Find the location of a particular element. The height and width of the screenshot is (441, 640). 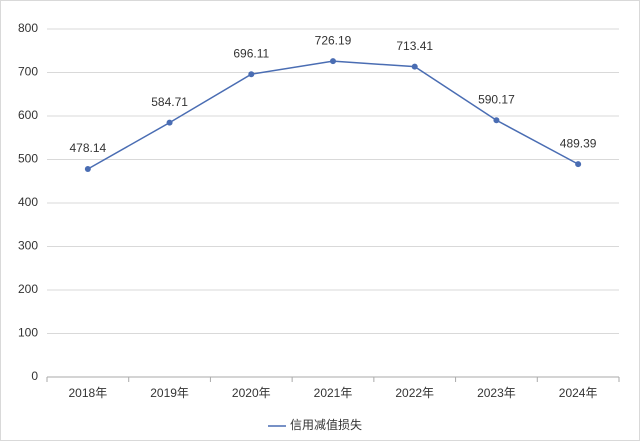

x-tick-label: 2024年 is located at coordinates (578, 393).